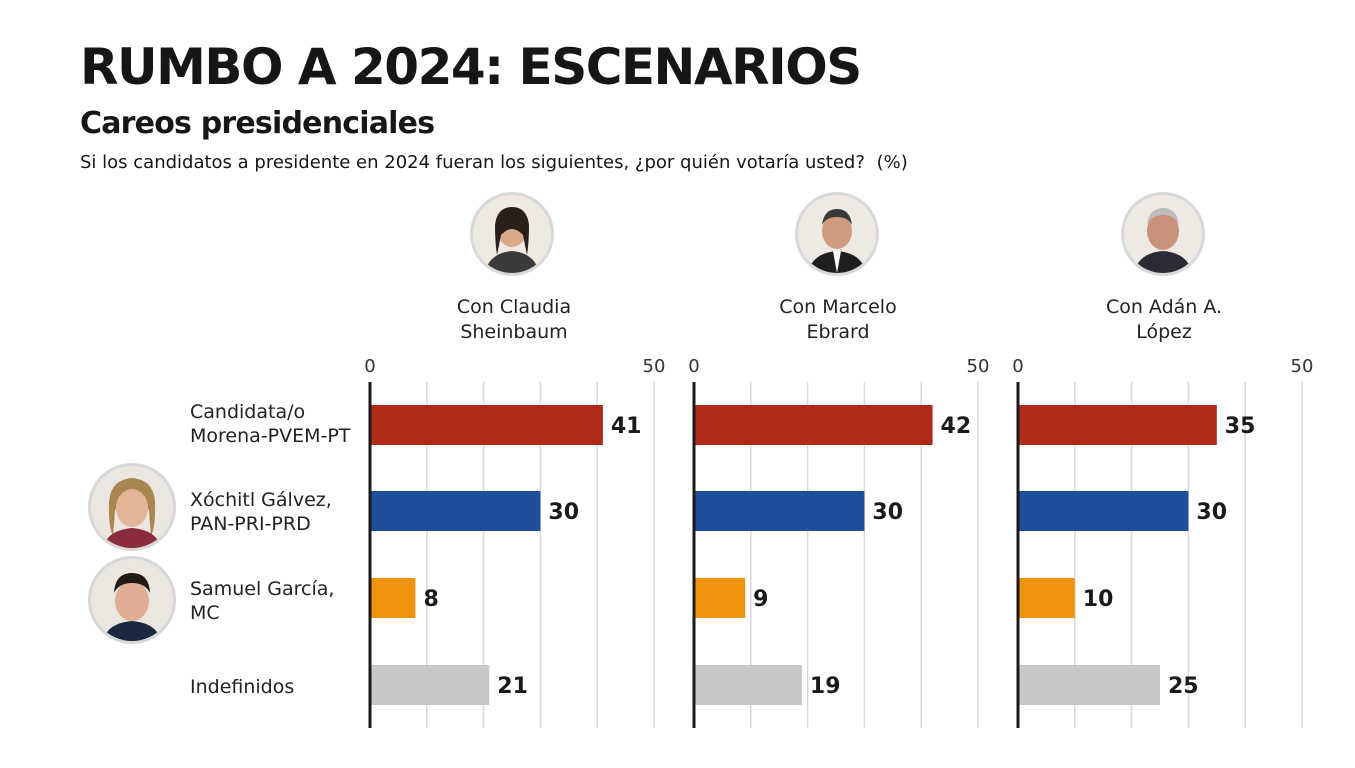 The width and height of the screenshot is (1355, 768). What do you see at coordinates (1164, 307) in the screenshot?
I see `panel-head-line1: Con Adán A.` at bounding box center [1164, 307].